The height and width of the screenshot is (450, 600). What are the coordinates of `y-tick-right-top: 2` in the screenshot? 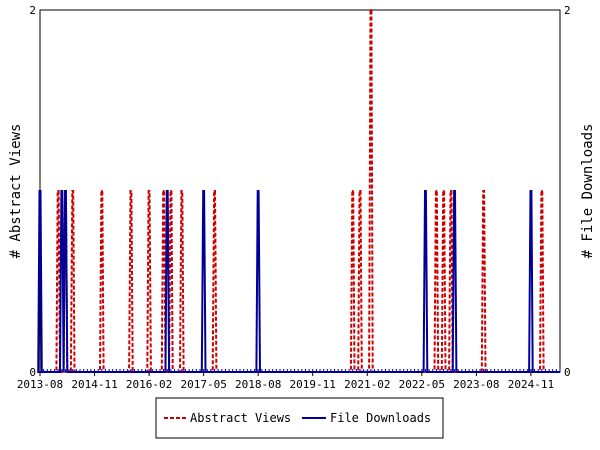 It's located at (567, 10).